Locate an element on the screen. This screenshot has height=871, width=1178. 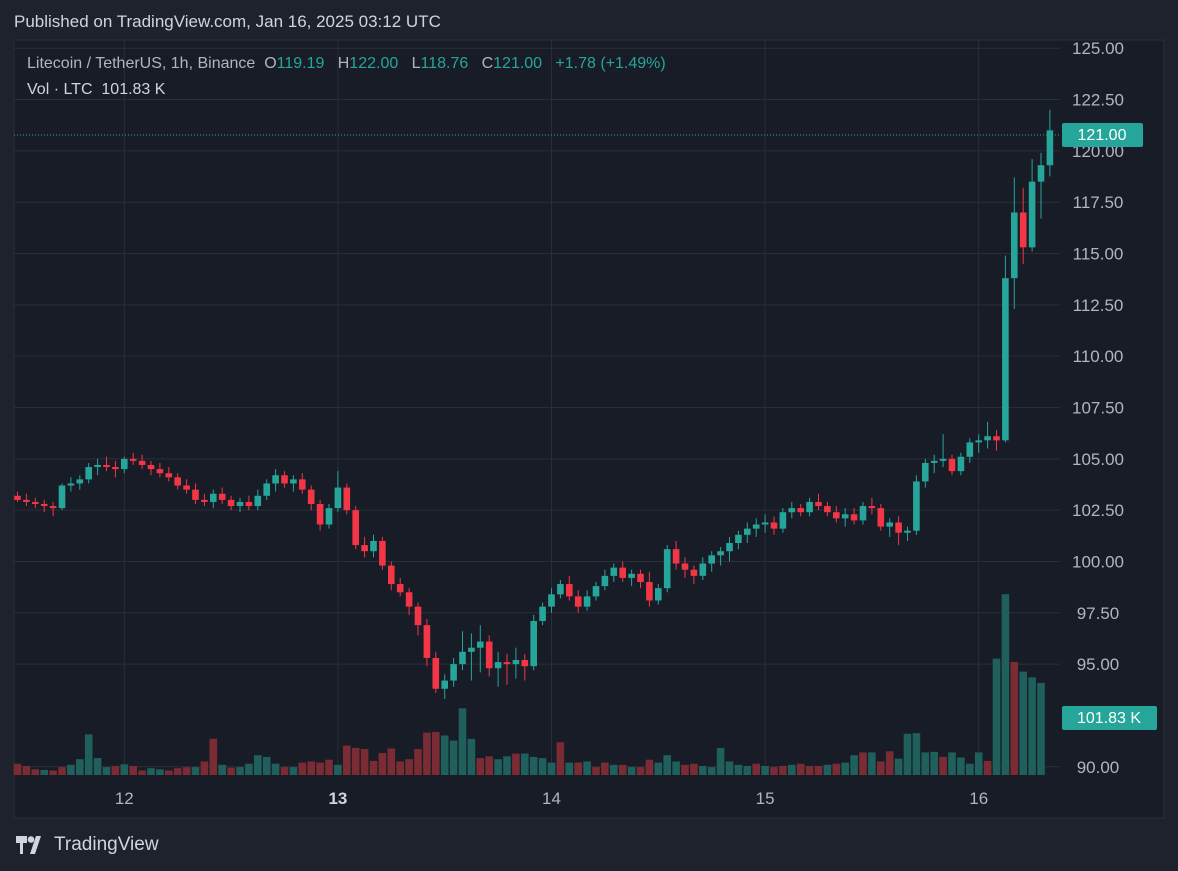
high-value: 122.00 is located at coordinates (374, 63).